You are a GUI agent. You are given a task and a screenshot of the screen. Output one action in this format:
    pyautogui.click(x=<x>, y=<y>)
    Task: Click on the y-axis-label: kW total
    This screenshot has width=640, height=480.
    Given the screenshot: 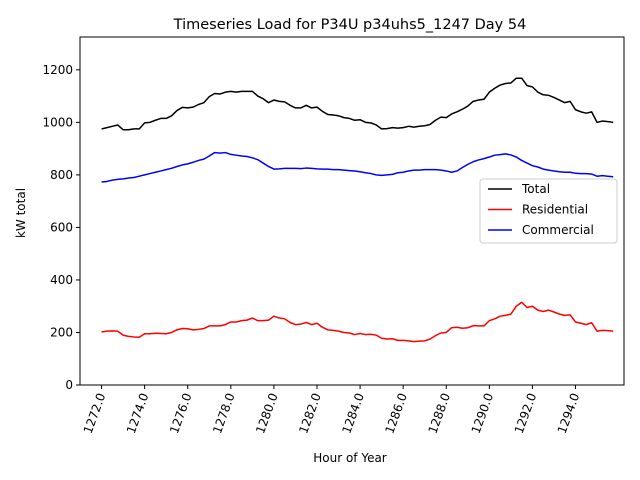 What is the action you would take?
    pyautogui.click(x=21, y=213)
    